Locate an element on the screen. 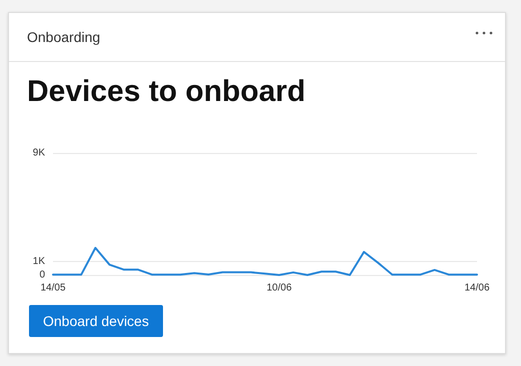 This screenshot has height=366, width=521. y-tick-label: 1K is located at coordinates (39, 261).